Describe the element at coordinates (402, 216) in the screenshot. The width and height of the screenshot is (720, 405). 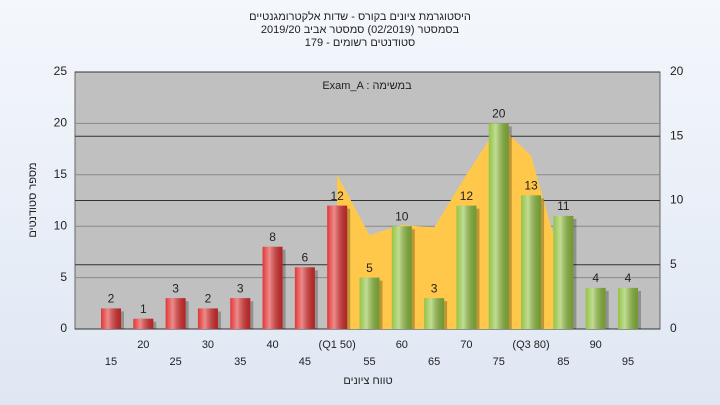
I see `data-label: 10` at that location.